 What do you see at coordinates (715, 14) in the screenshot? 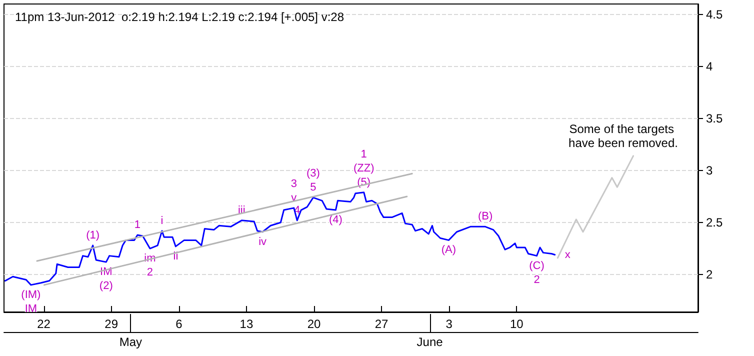
I see `y-tick-label: 4.5` at bounding box center [715, 14].